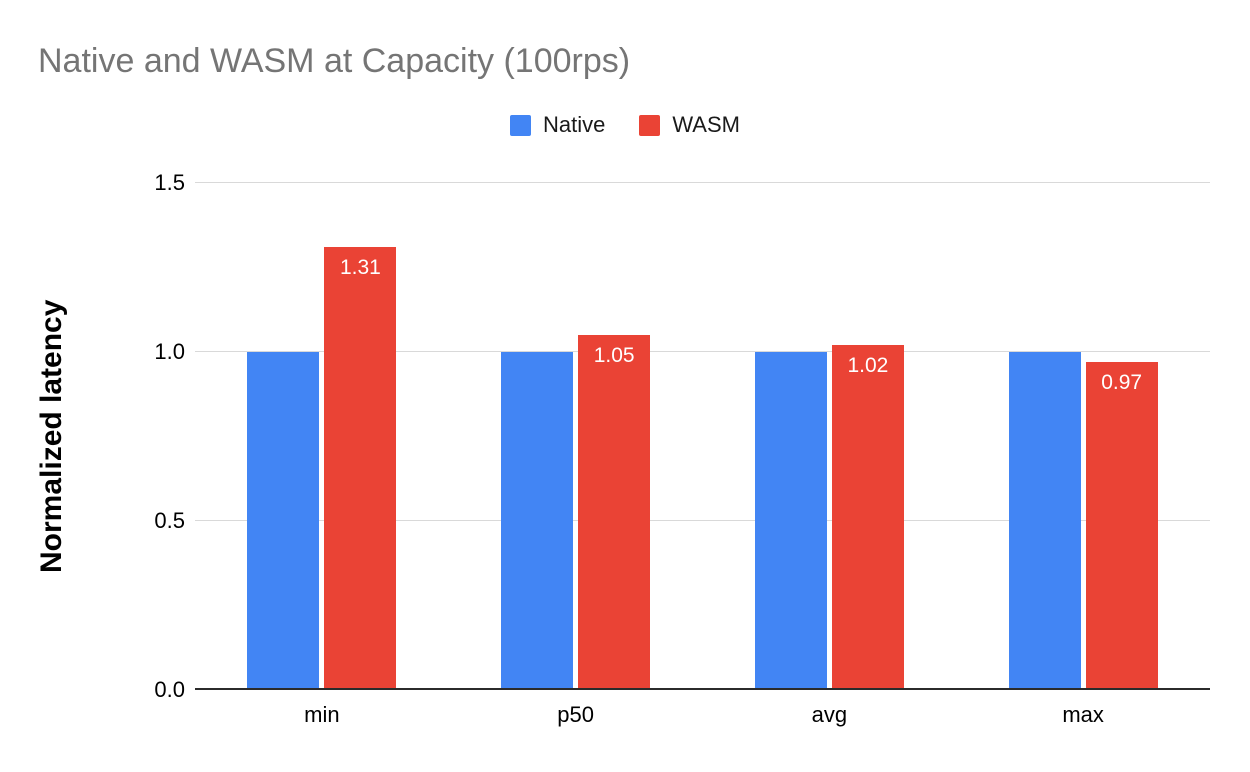 This screenshot has height=772, width=1250. What do you see at coordinates (51, 436) in the screenshot?
I see `y-axis-title: Normalized latency` at bounding box center [51, 436].